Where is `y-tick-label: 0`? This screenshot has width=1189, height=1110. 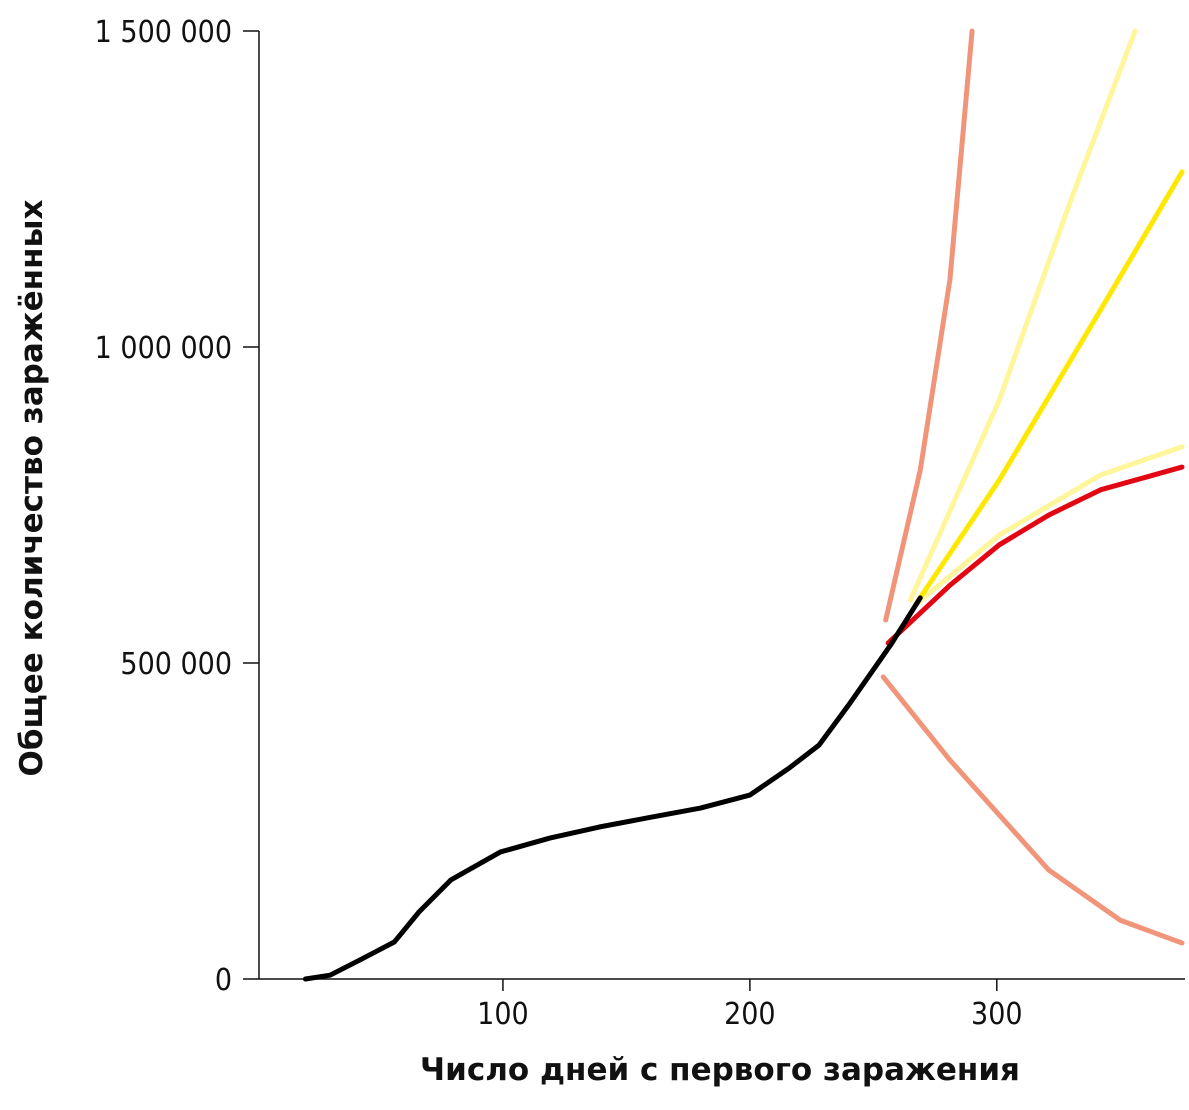
y-tick-label: 0 is located at coordinates (223, 980).